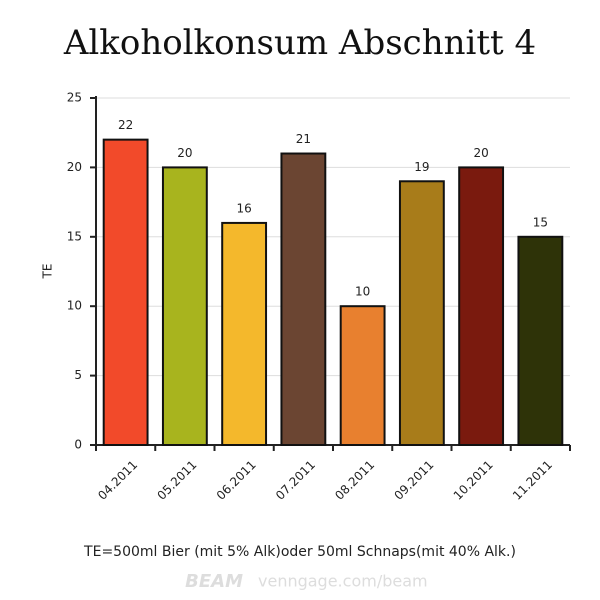 The width and height of the screenshot is (600, 600). Describe the element at coordinates (214, 581) in the screenshot. I see `watermark-brand: BEAM` at that location.